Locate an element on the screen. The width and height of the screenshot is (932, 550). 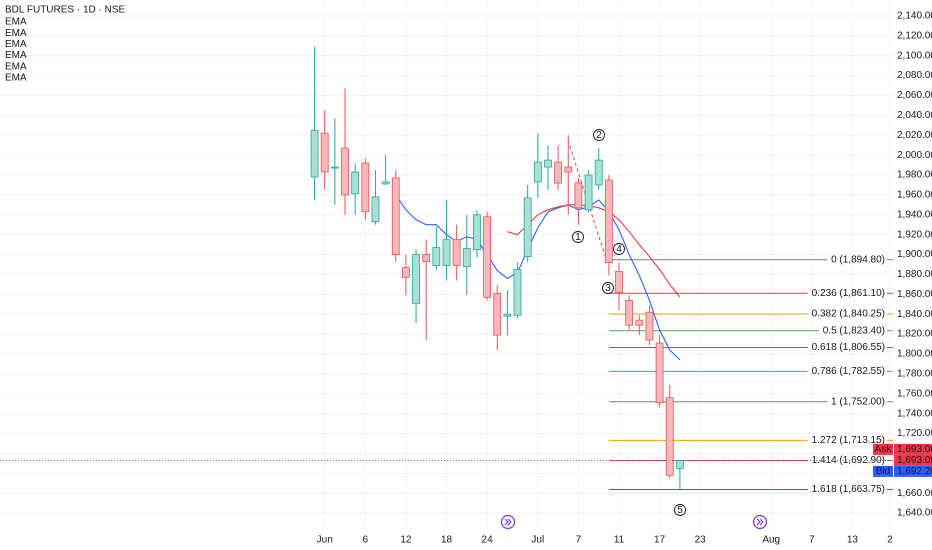
y-tick-label: 1,660.00 is located at coordinates (914, 493).